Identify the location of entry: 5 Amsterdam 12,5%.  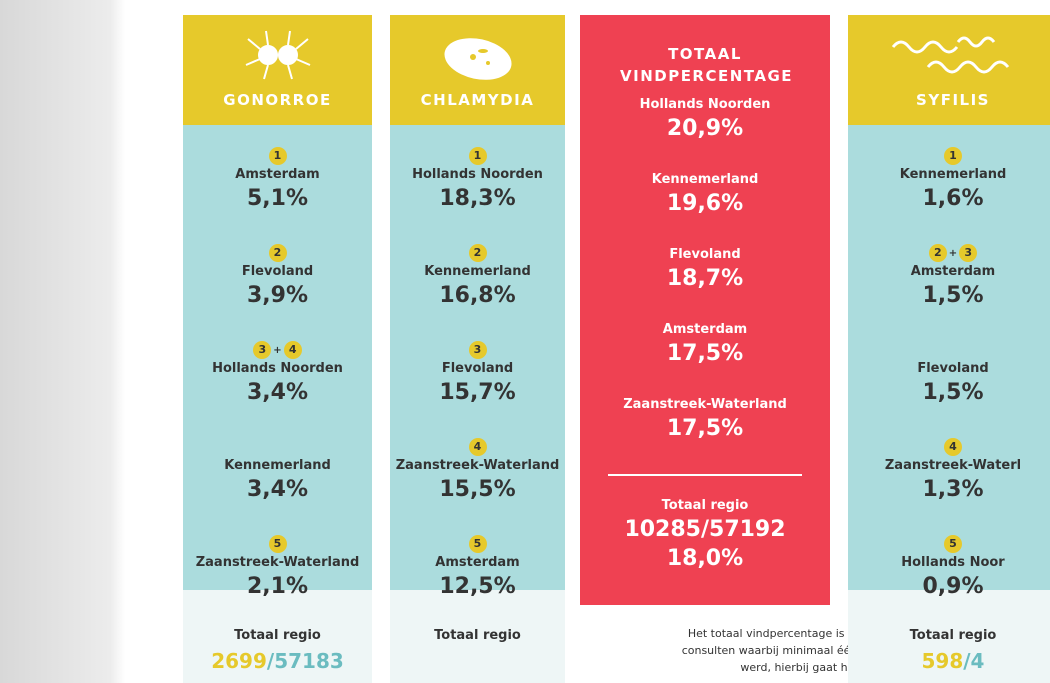
(477, 581).